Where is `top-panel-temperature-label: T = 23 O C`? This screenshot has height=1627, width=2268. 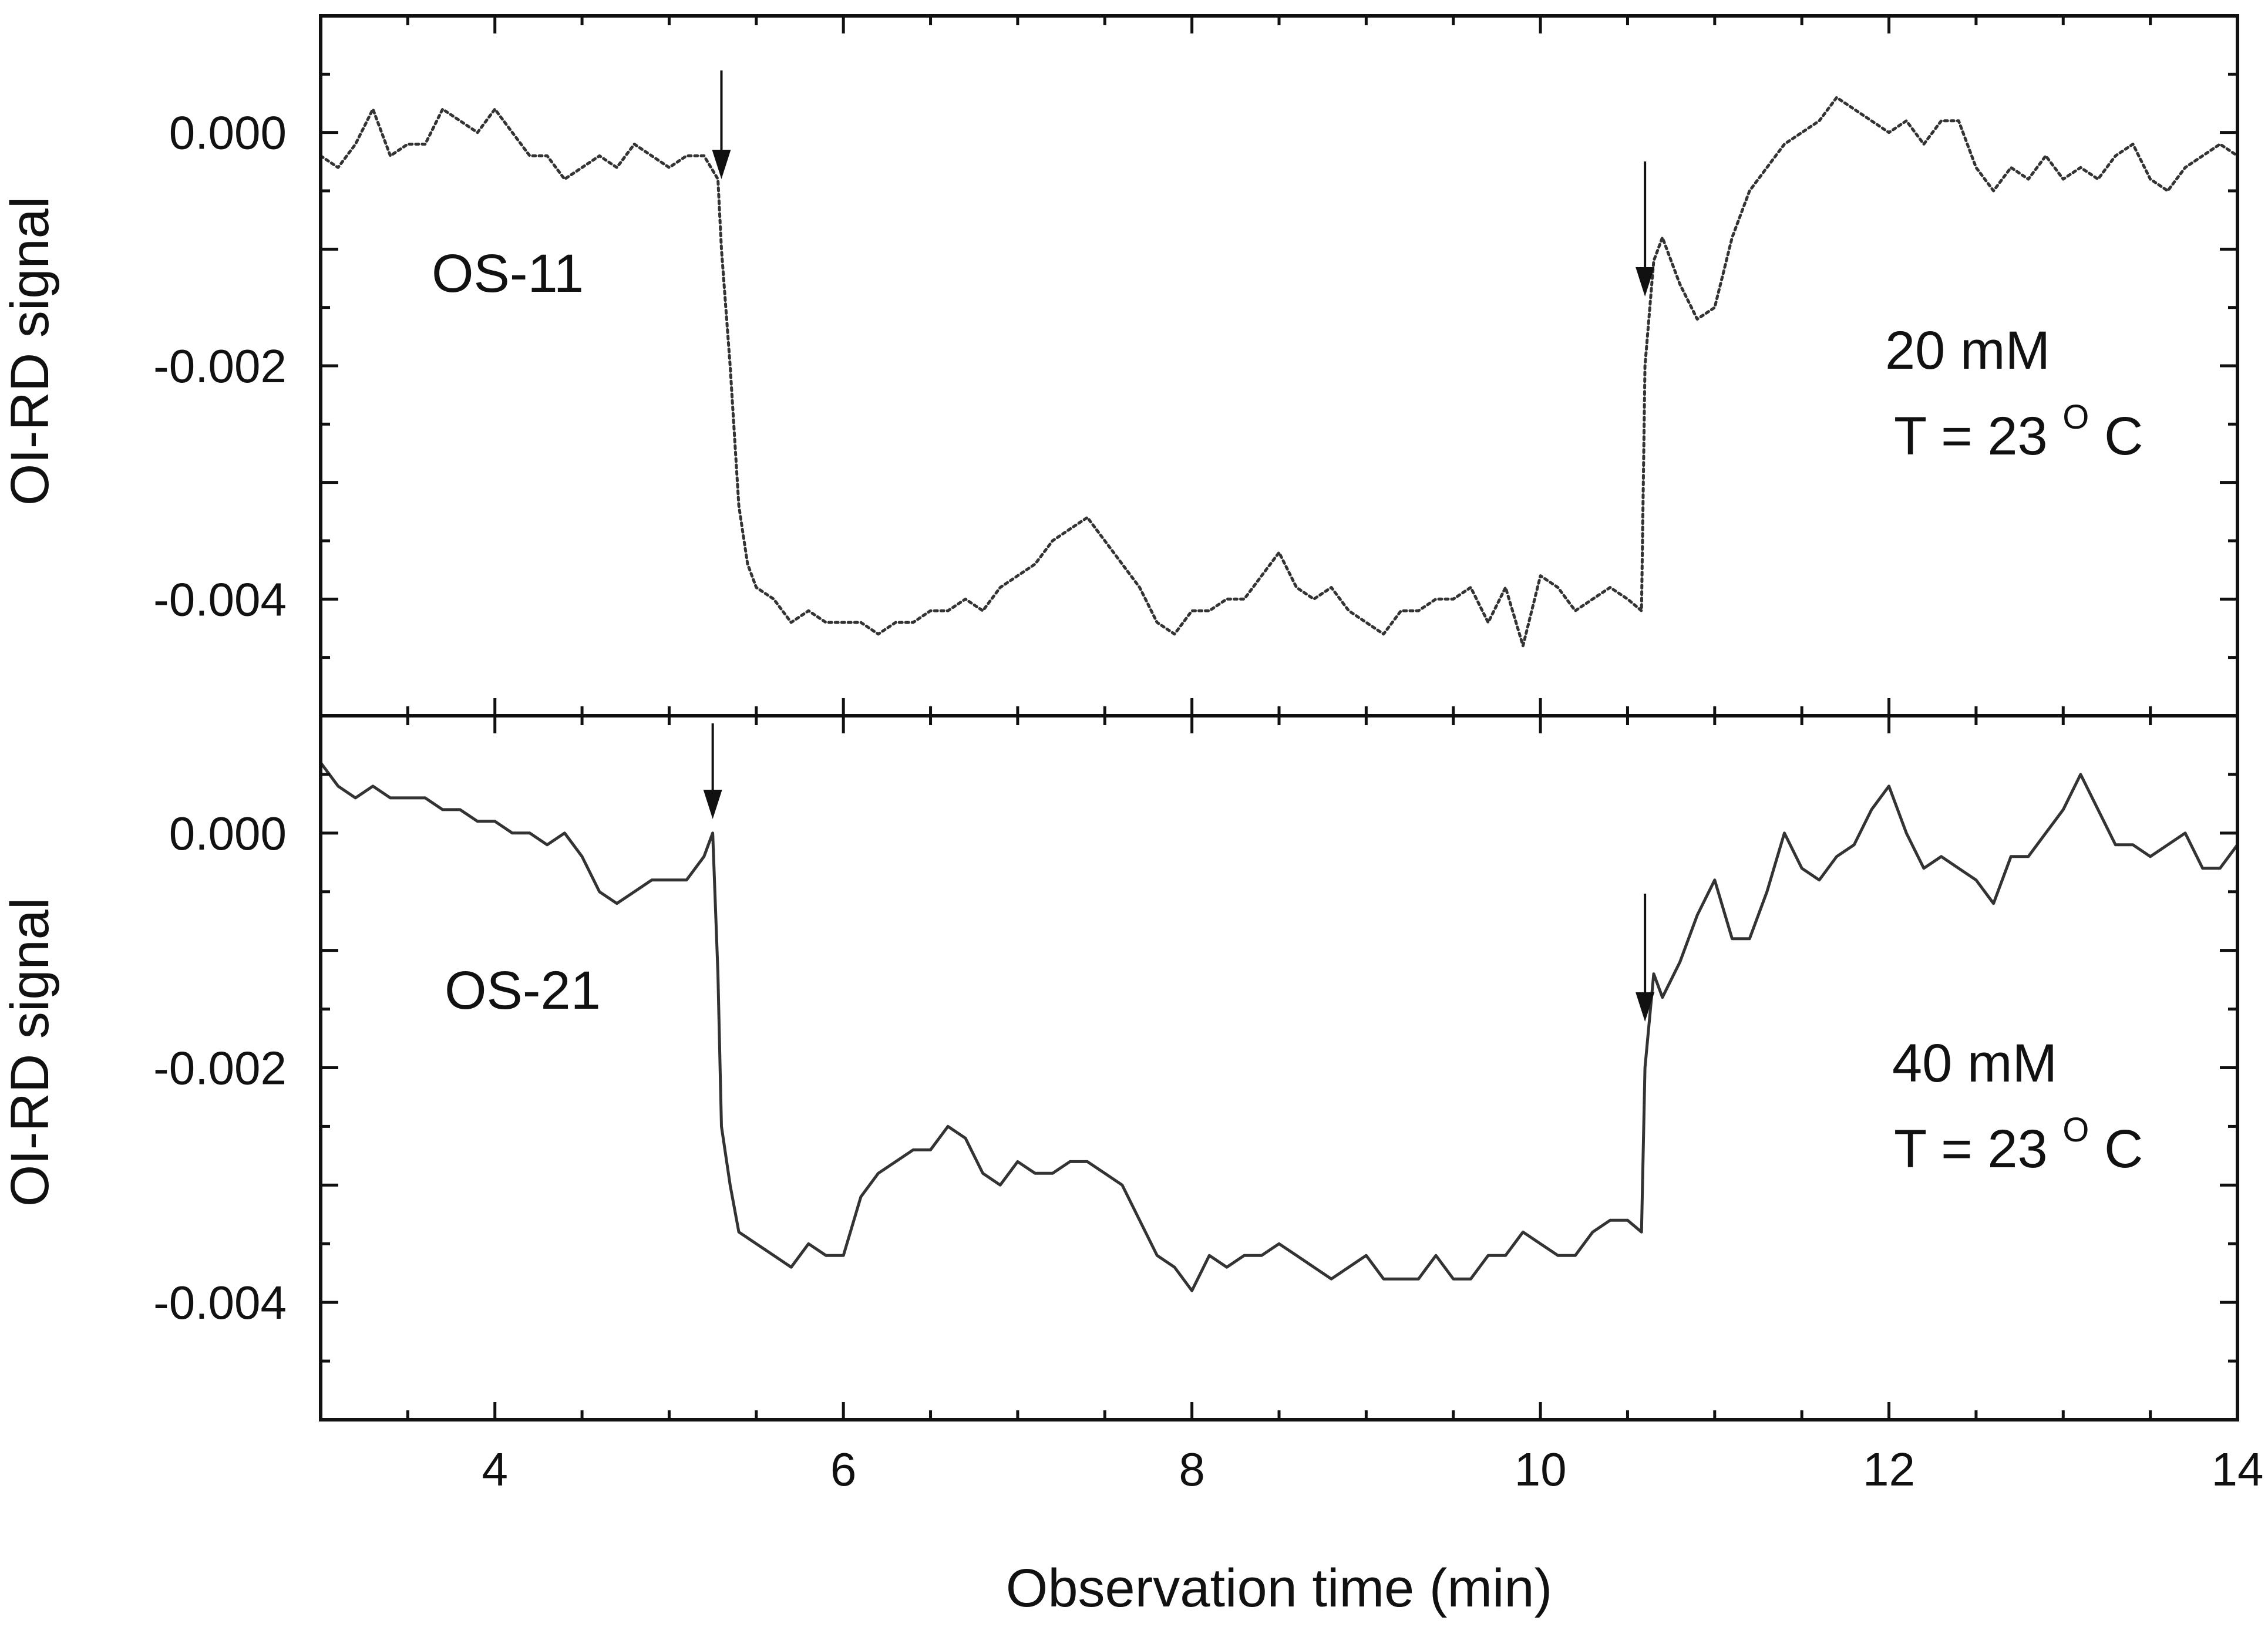 top-panel-temperature-label: T = 23 O C is located at coordinates (2018, 423).